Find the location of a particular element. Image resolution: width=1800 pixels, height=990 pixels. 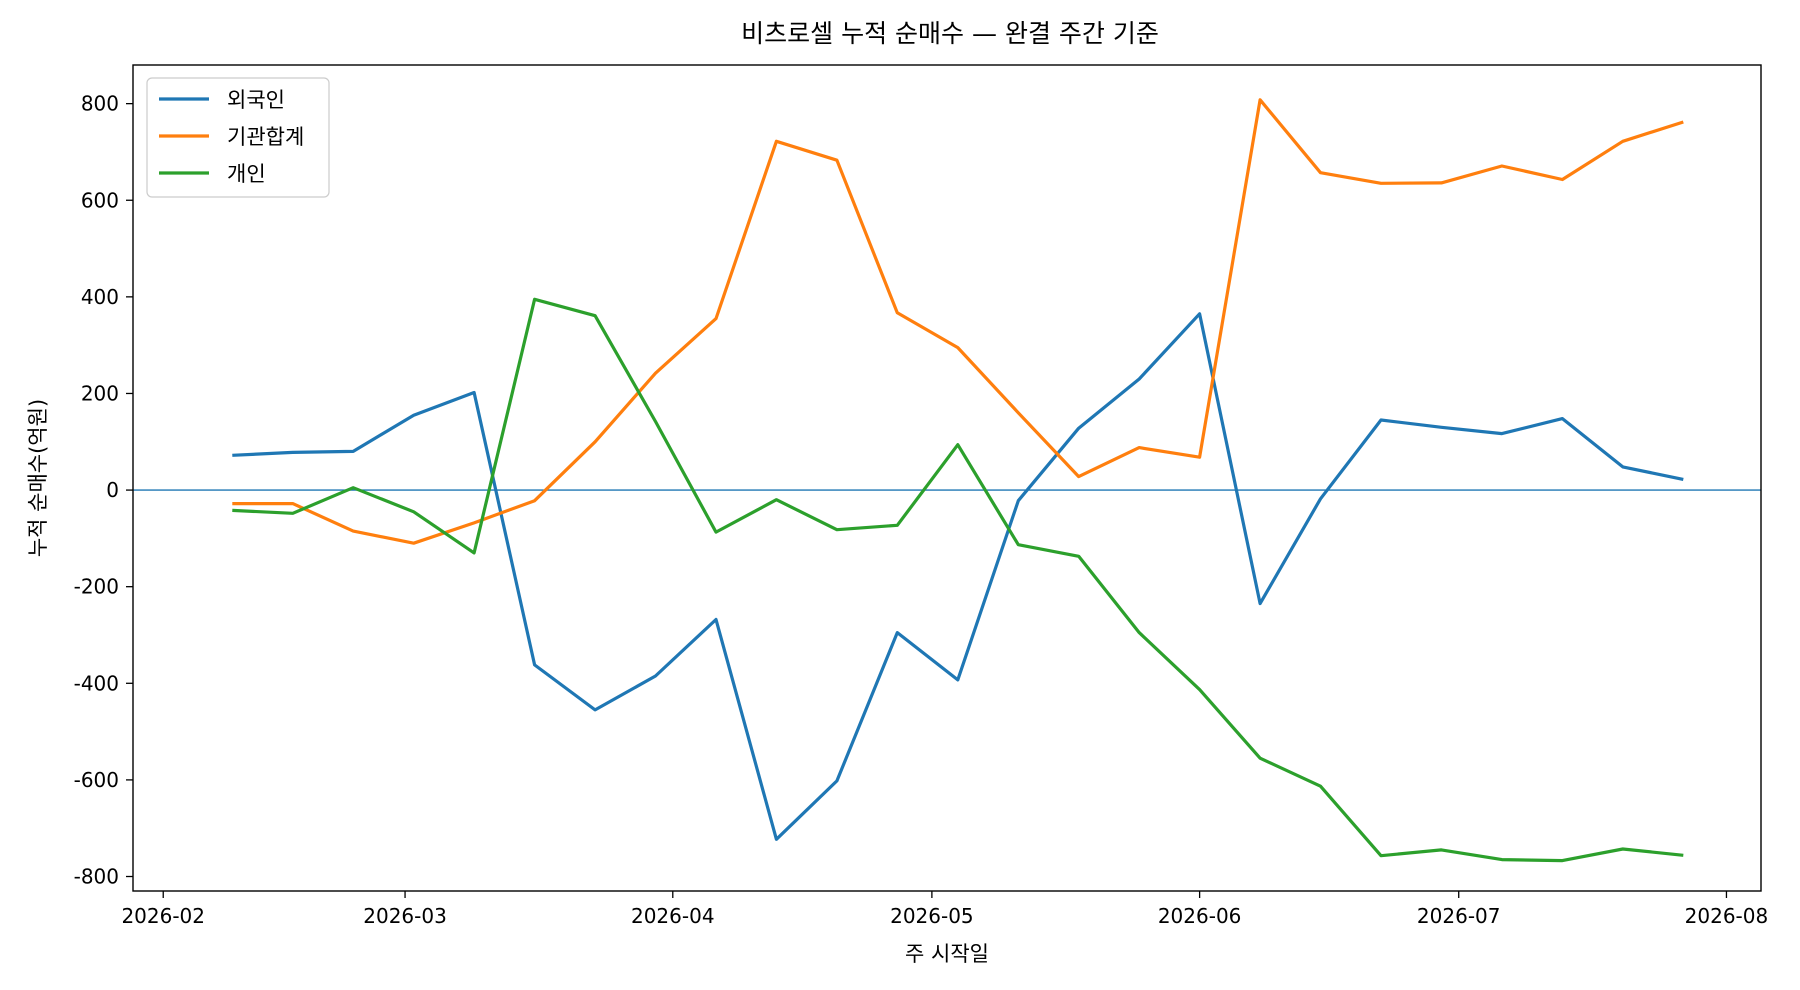

y-tick-label: 600 is located at coordinates (100, 200).